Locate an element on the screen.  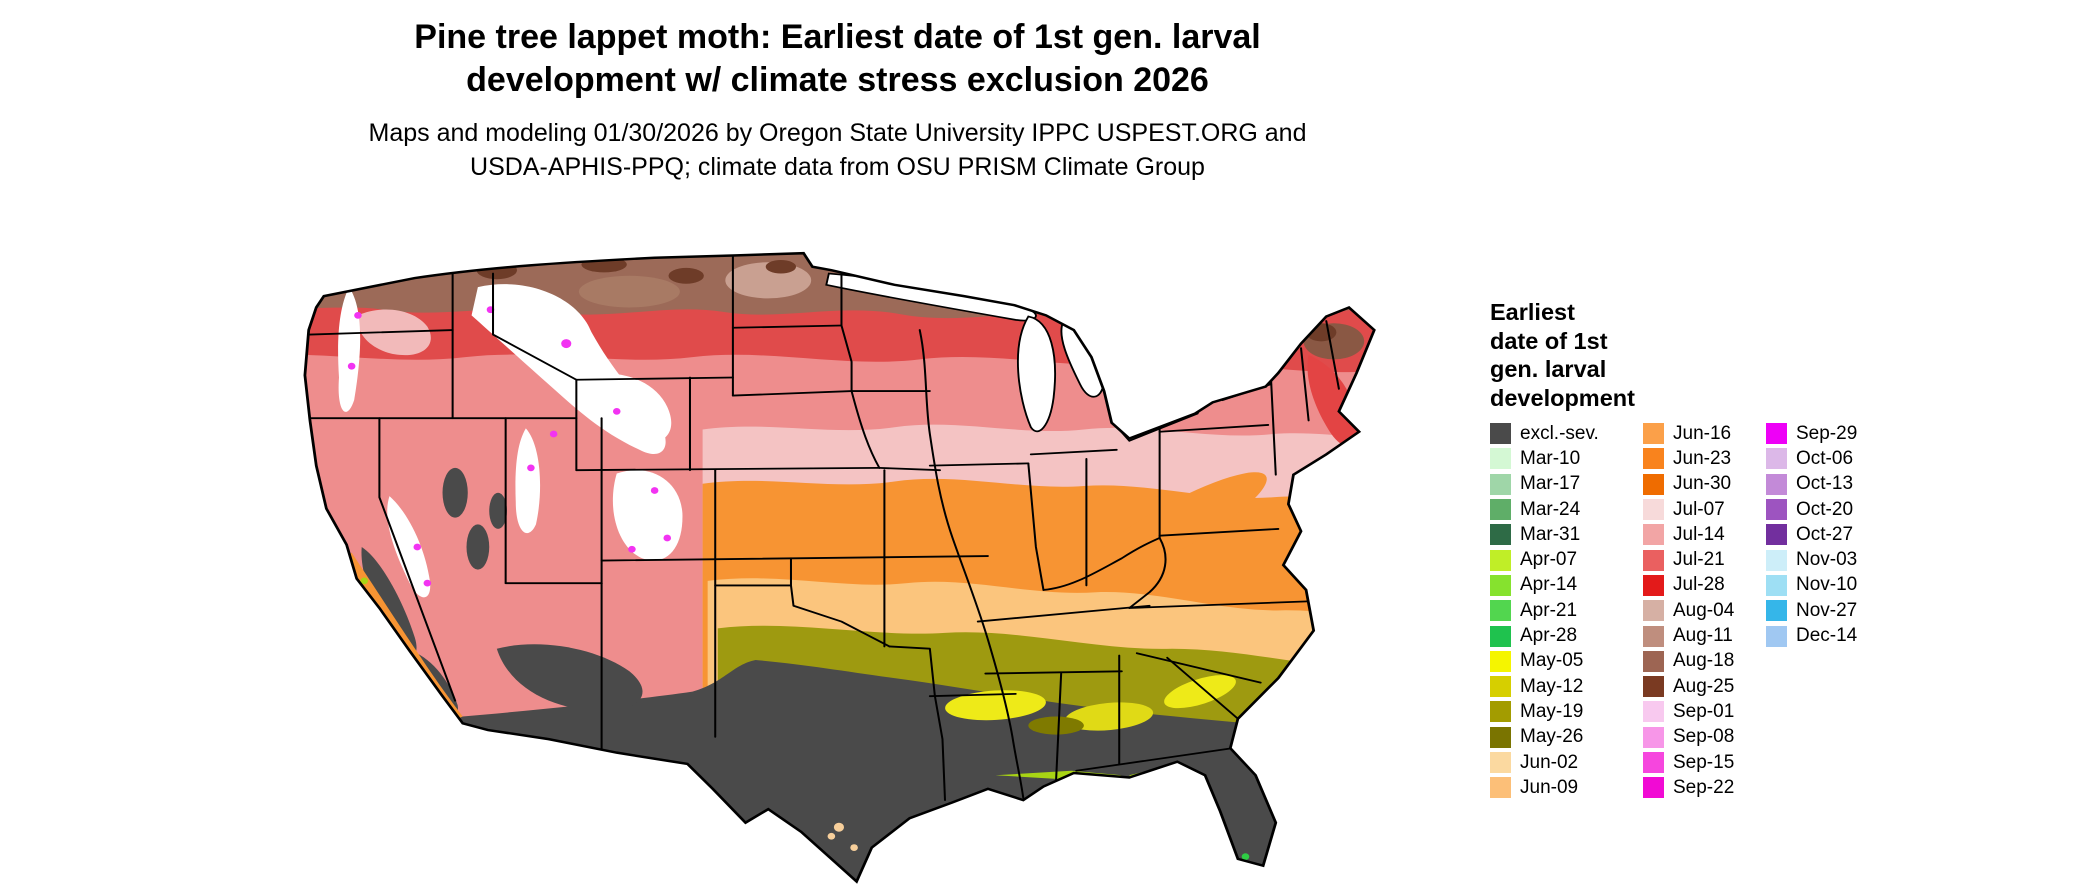
legend-entry: Jun-02 is located at coordinates (1566, 762).